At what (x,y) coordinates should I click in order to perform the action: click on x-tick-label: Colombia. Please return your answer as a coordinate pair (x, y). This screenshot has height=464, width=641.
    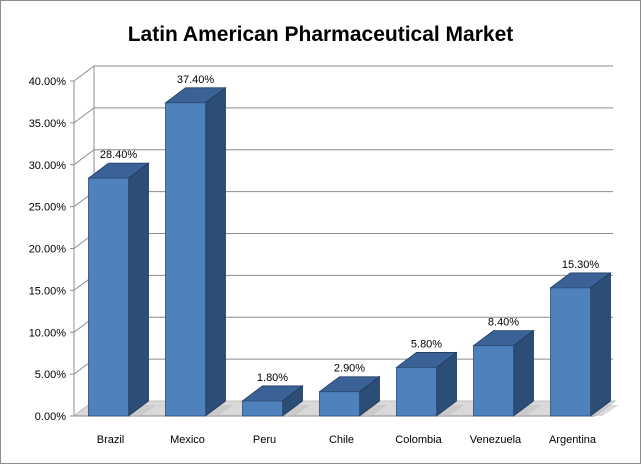
    Looking at the image, I should click on (418, 440).